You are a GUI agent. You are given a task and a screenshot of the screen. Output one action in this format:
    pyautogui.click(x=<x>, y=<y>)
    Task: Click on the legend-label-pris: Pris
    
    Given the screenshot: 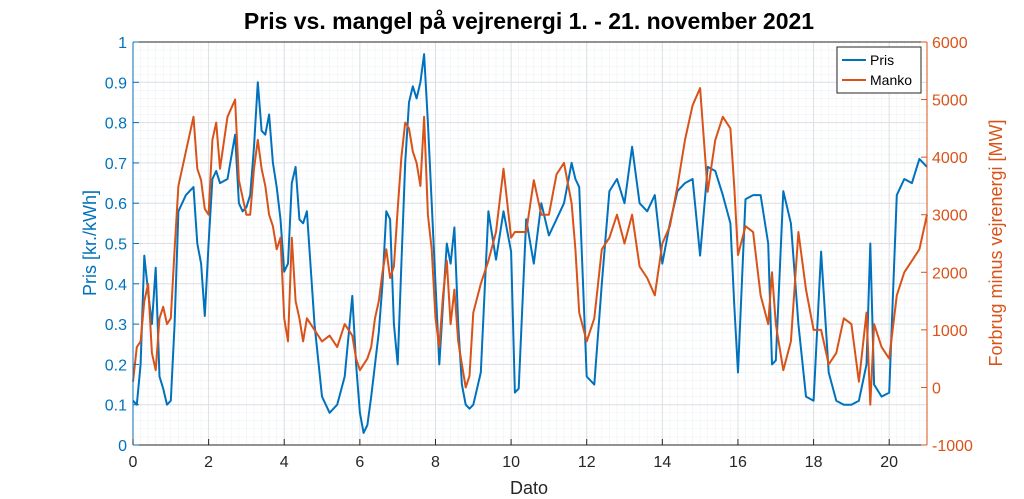 What is the action you would take?
    pyautogui.click(x=882, y=60)
    